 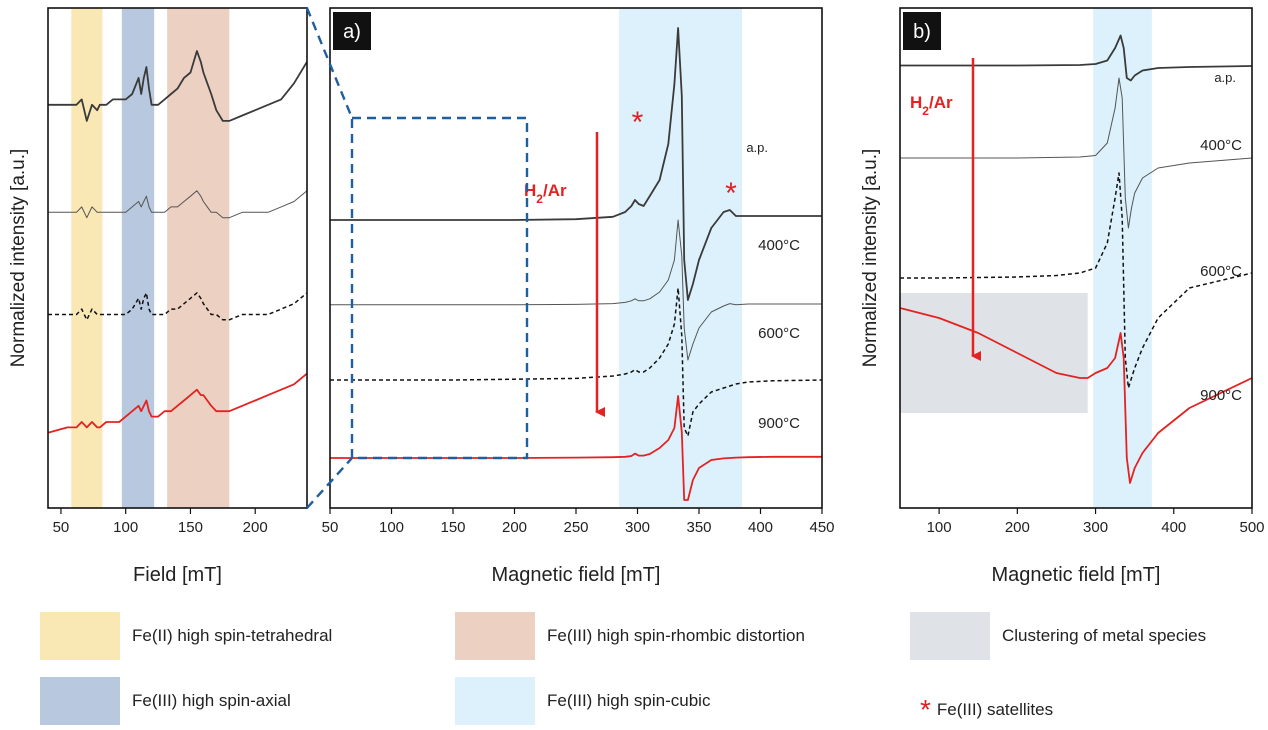 I want to click on legend-item-fe2-tetrahedral: Fe(II) high spin-tetrahedral, so click(x=186, y=636).